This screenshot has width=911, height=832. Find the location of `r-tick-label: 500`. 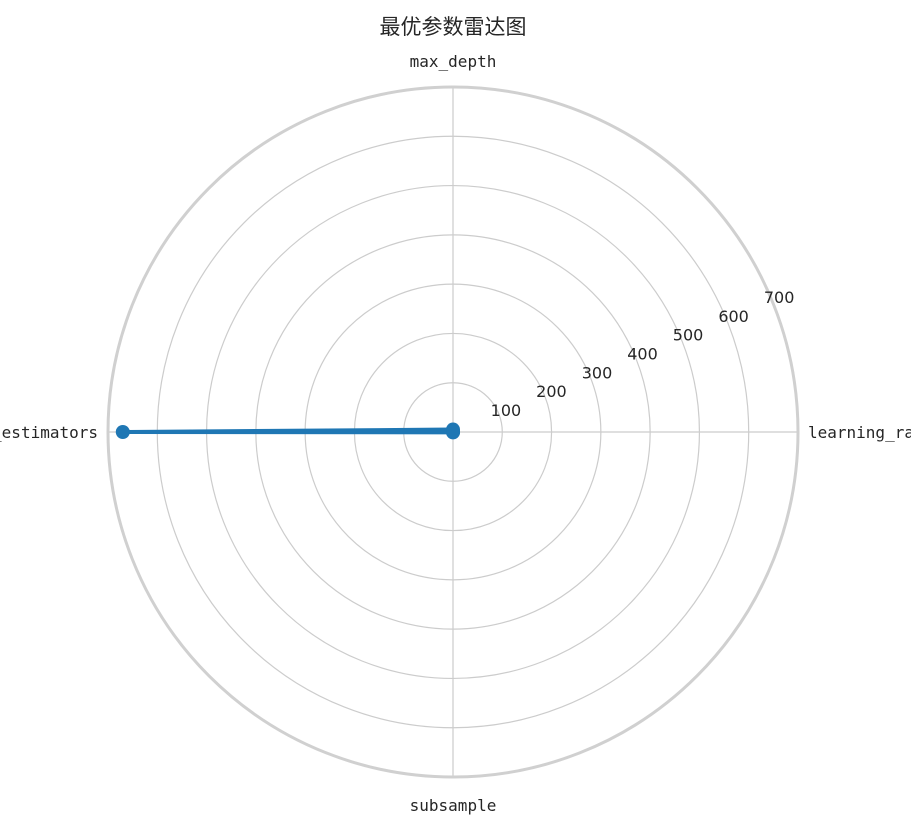

r-tick-label: 500 is located at coordinates (688, 335).